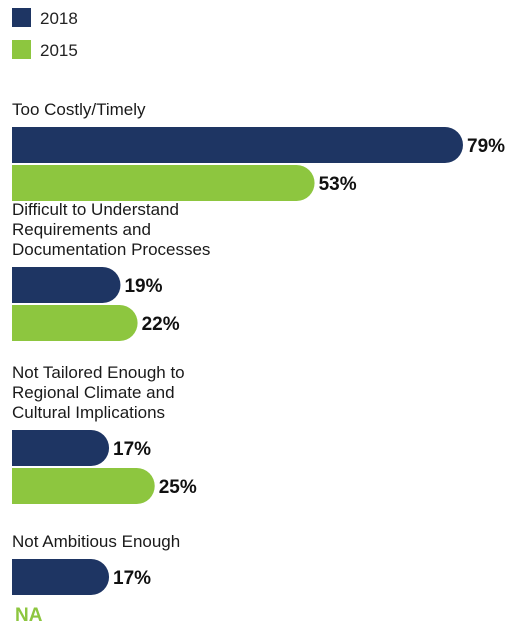 Image resolution: width=522 pixels, height=631 pixels. What do you see at coordinates (21, 17) in the screenshot?
I see `legend-swatch-2018` at bounding box center [21, 17].